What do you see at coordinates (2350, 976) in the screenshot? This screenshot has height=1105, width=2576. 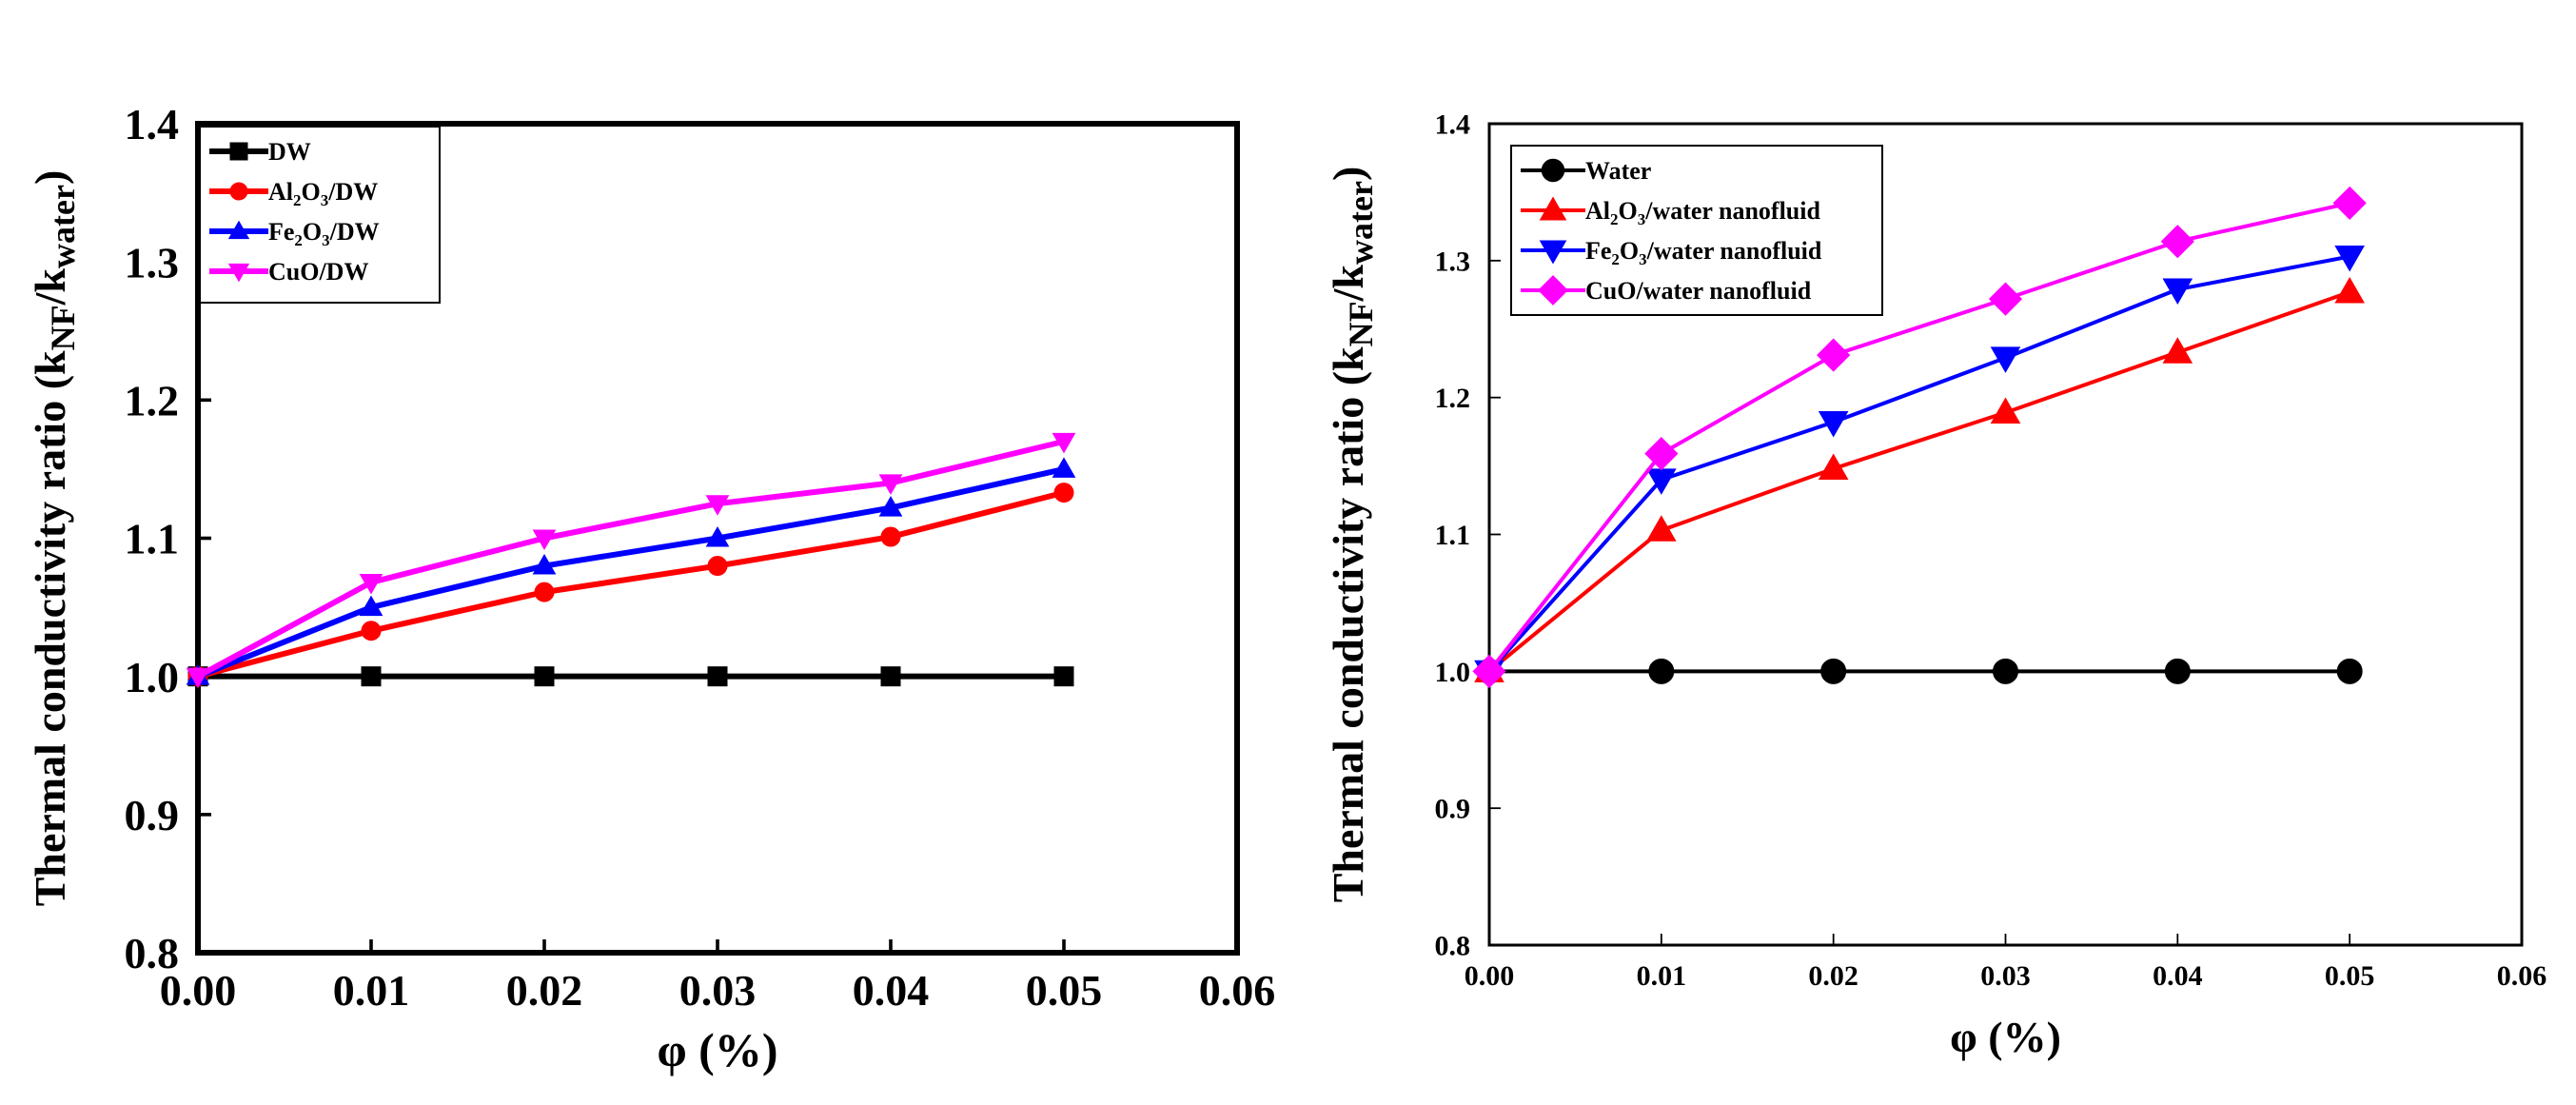 I see `x-tick-label: 0.05` at bounding box center [2350, 976].